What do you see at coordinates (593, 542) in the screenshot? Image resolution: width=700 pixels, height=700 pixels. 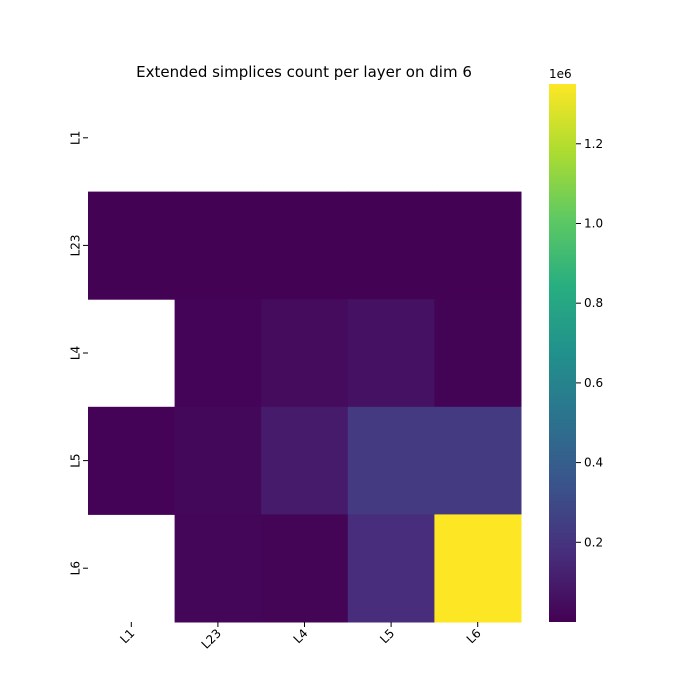 I see `colorbar-tick-label: 0.2` at bounding box center [593, 542].